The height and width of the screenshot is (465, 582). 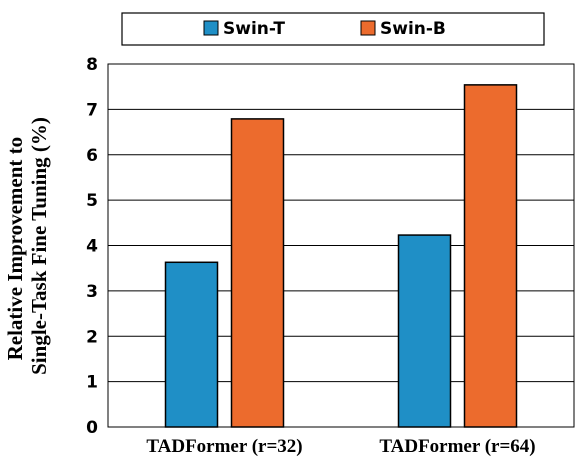 What do you see at coordinates (39, 246) in the screenshot?
I see `y-axis-title-line-2: Single-Task Fine Tuning (%)` at bounding box center [39, 246].